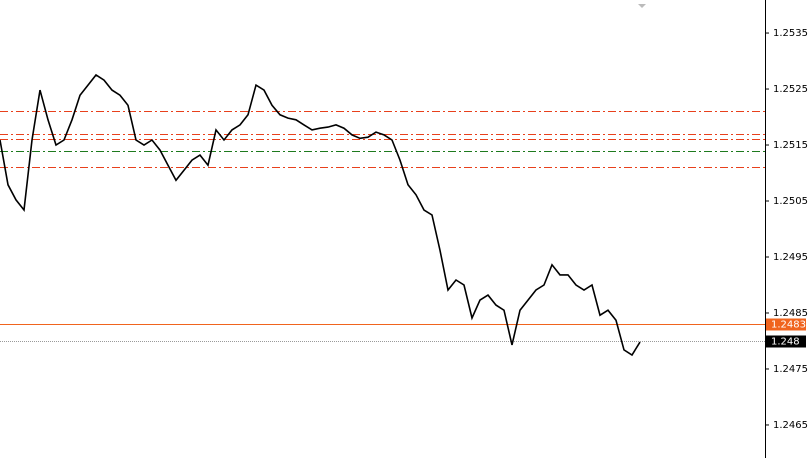  Describe the element at coordinates (790, 33) in the screenshot. I see `y-tick-label: 1.2535` at that location.